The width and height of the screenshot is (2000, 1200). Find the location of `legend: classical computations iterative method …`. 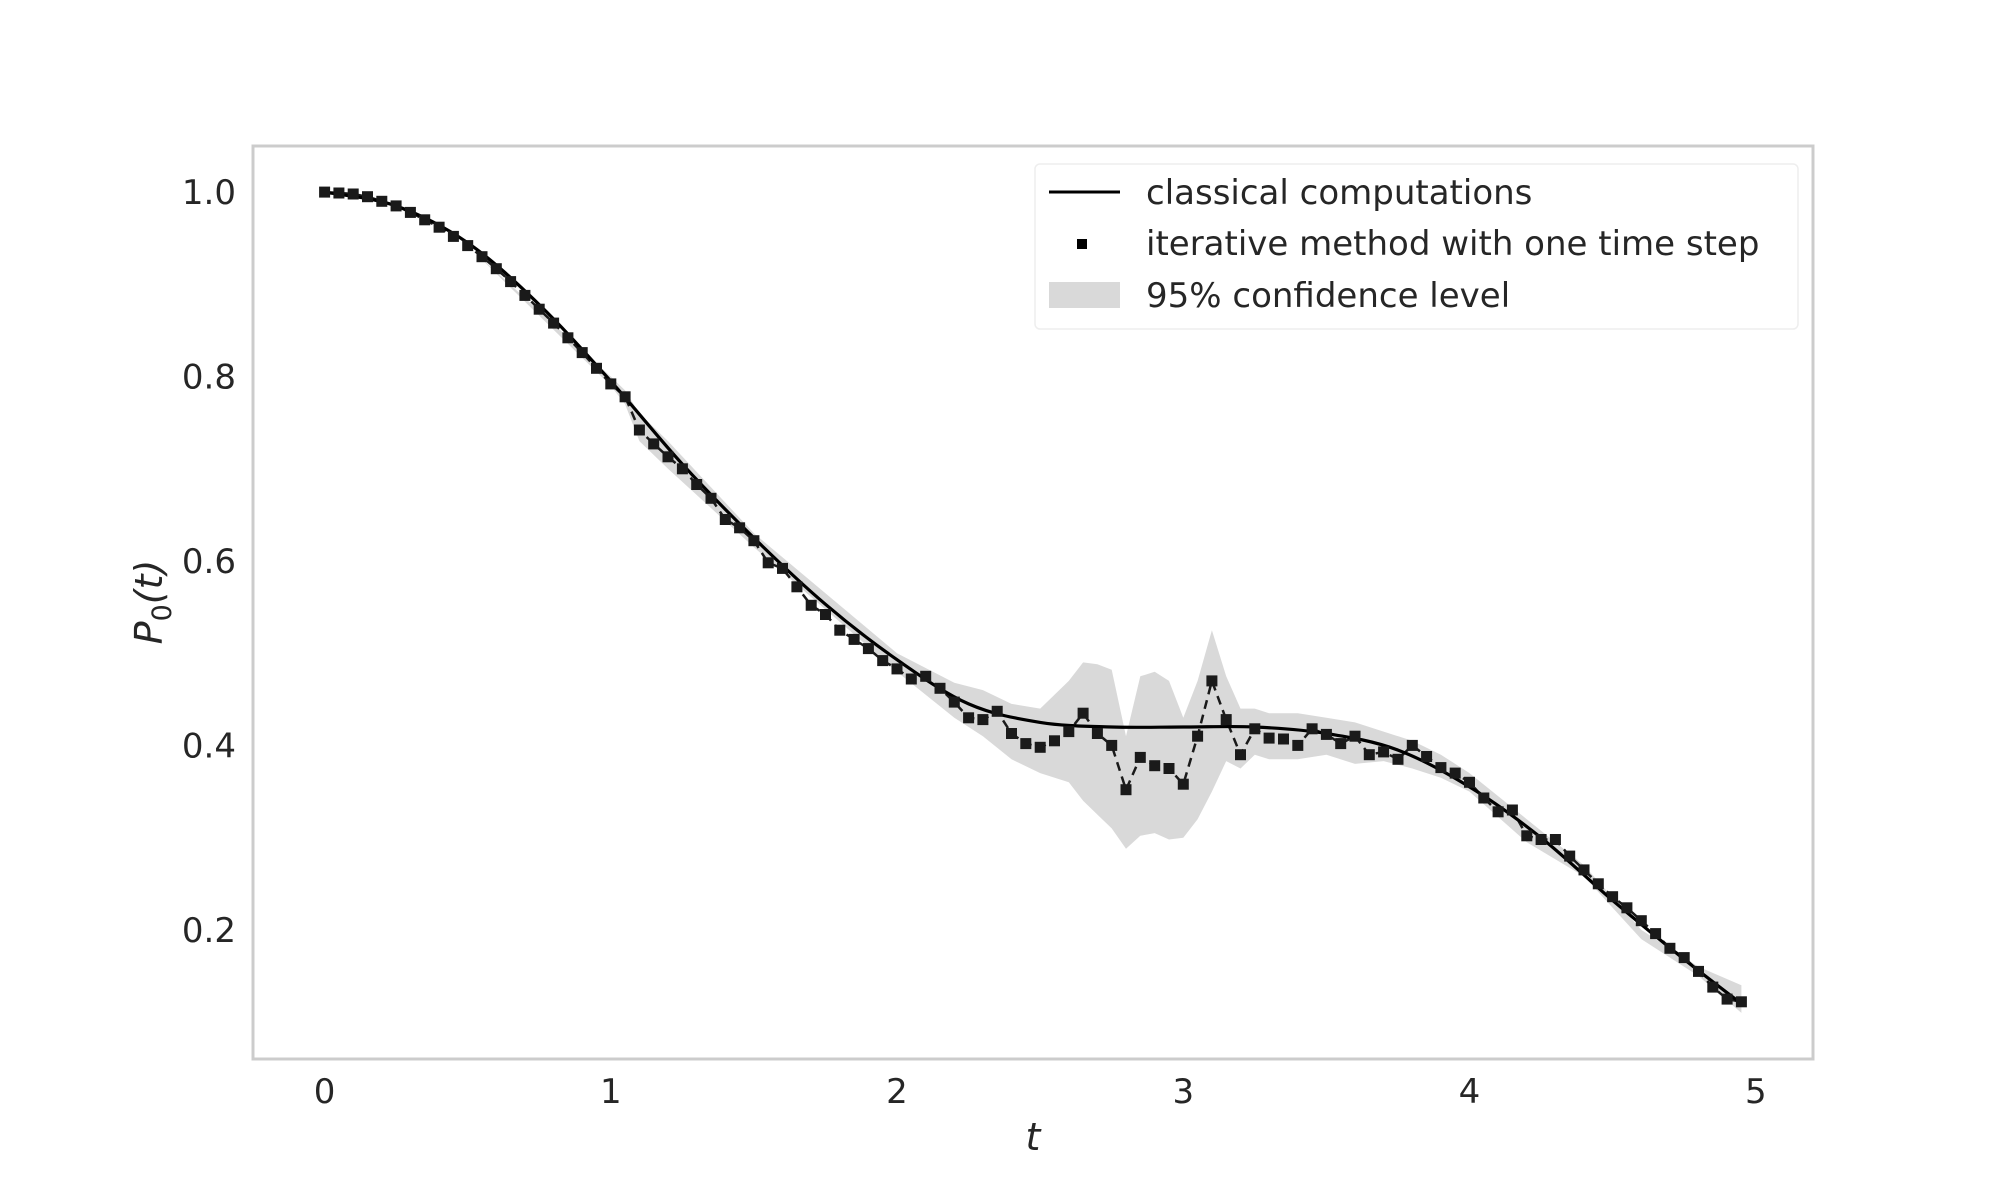

legend: classical computations iterative method … is located at coordinates (1416, 246).